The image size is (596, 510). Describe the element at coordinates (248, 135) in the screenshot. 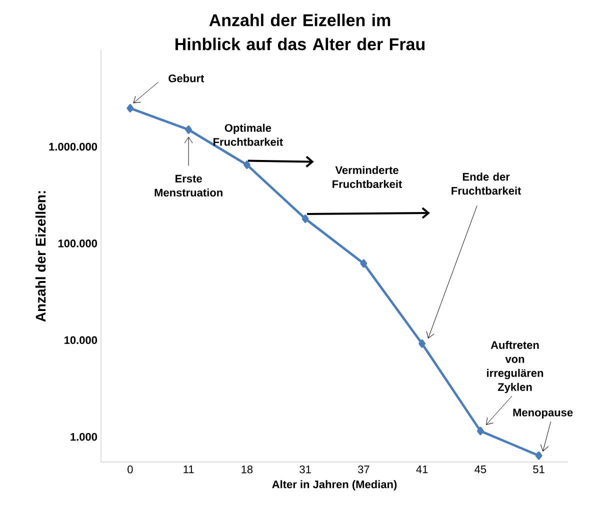

I see `annotation: Optimale Fruchtbarkeit` at that location.